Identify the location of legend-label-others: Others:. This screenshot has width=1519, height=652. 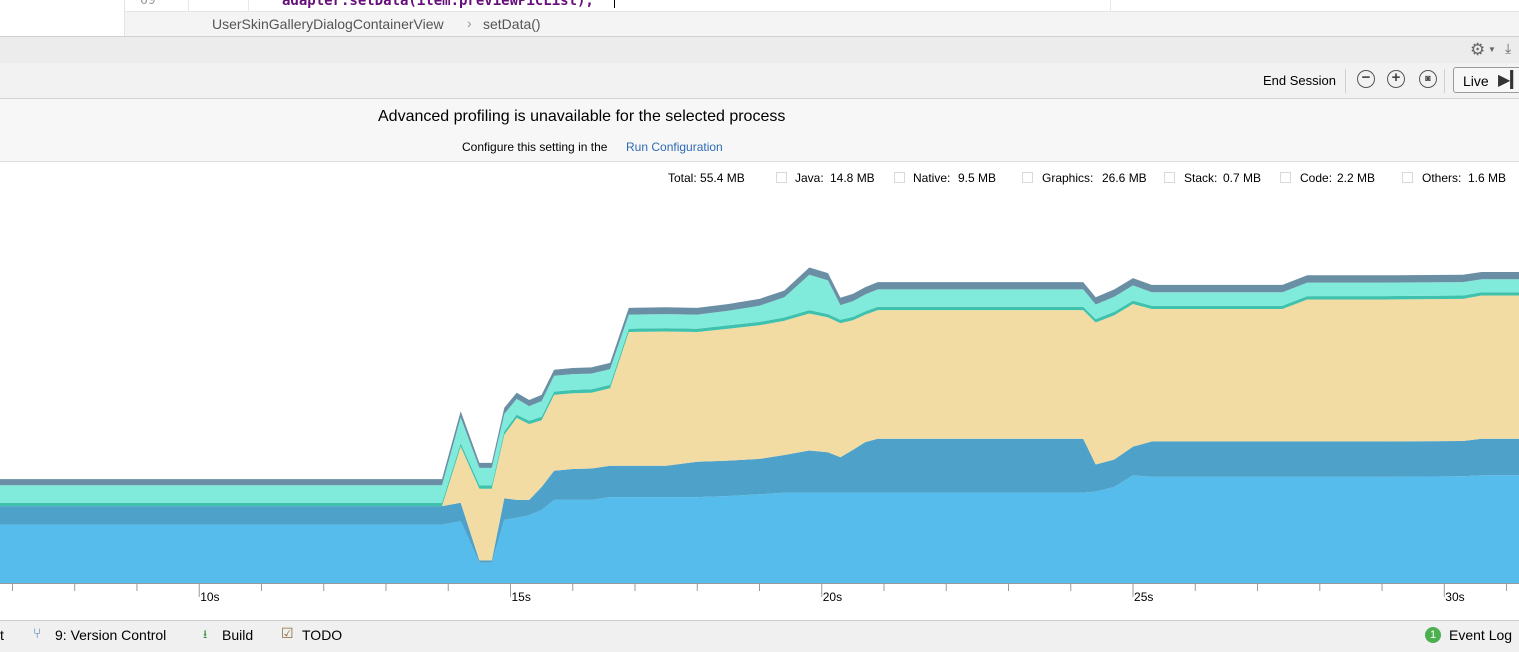
(1442, 178).